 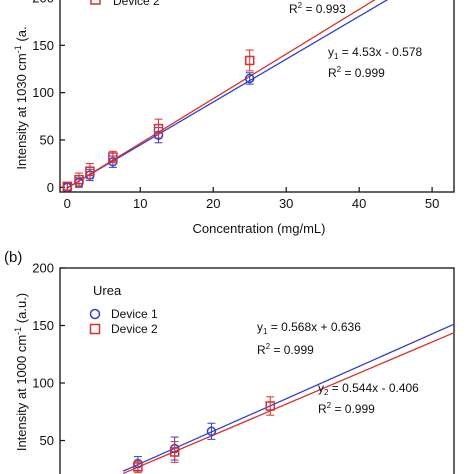 I want to click on x-tick-label: 40, so click(x=359, y=203).